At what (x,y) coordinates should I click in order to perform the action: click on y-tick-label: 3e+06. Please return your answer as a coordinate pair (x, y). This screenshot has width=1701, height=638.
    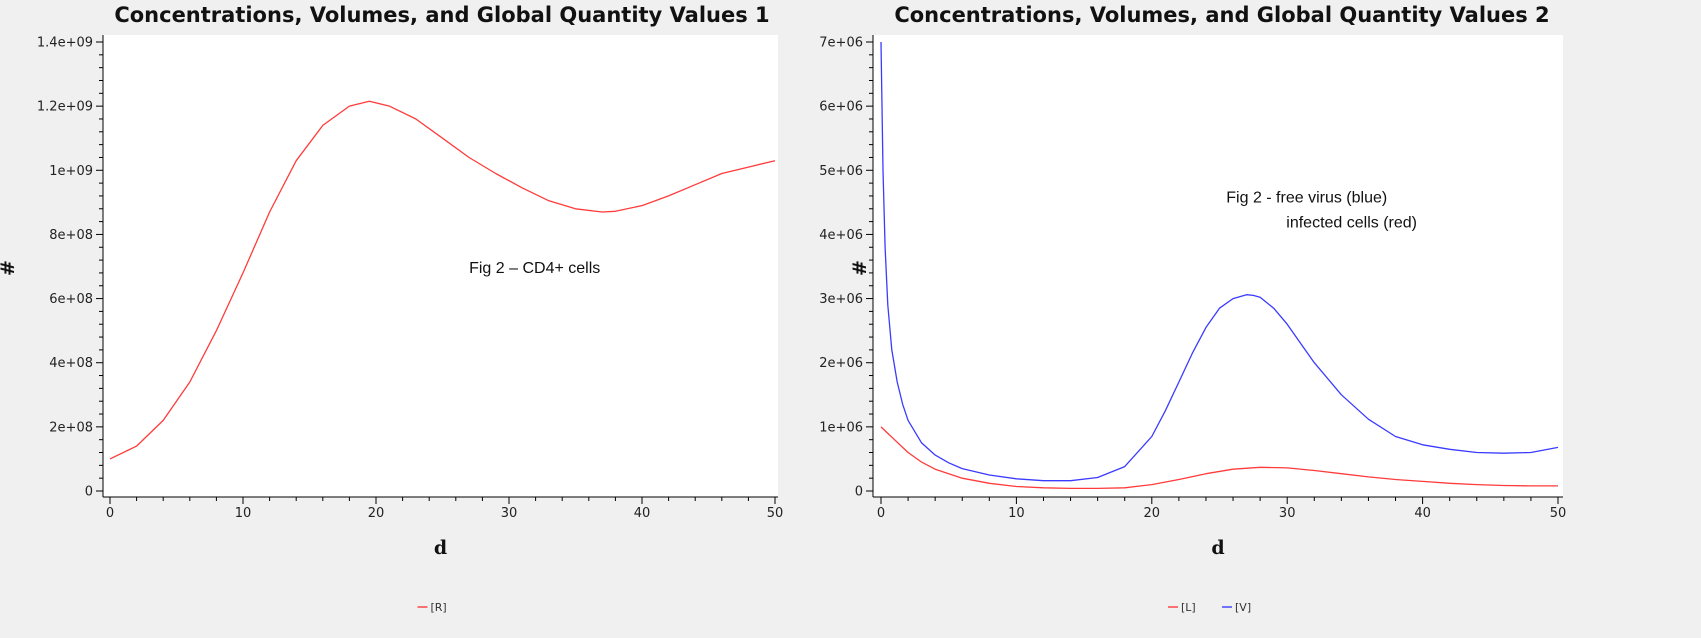
    Looking at the image, I should click on (841, 299).